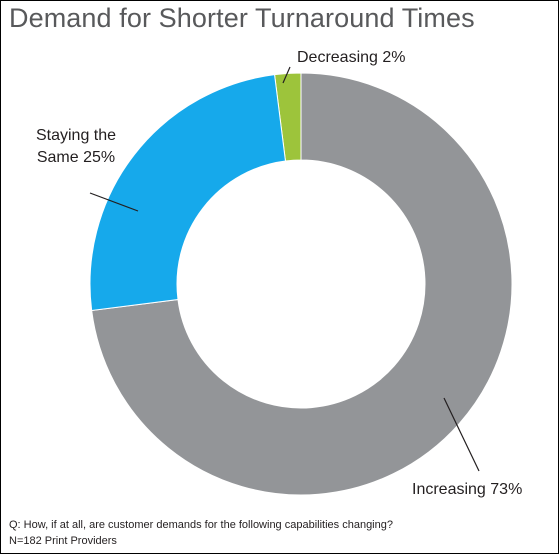 The width and height of the screenshot is (559, 555). I want to click on slice-label-increasing: Increasing 73%, so click(467, 489).